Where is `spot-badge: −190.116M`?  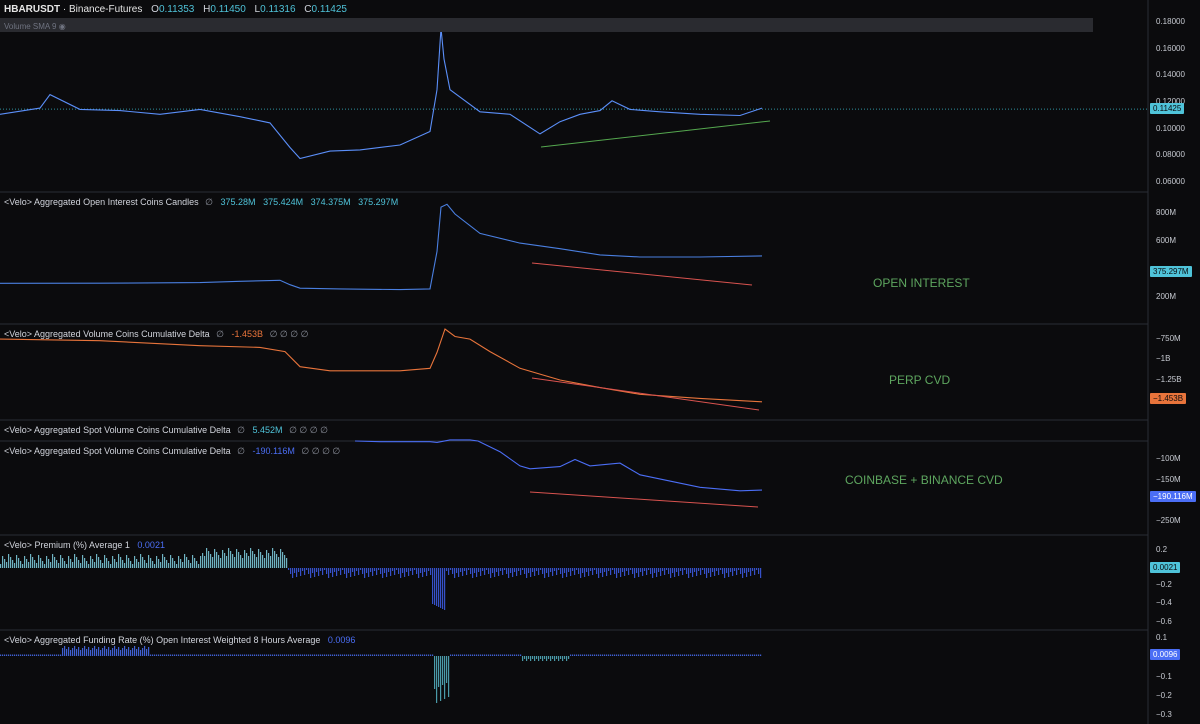 spot-badge: −190.116M is located at coordinates (1173, 496).